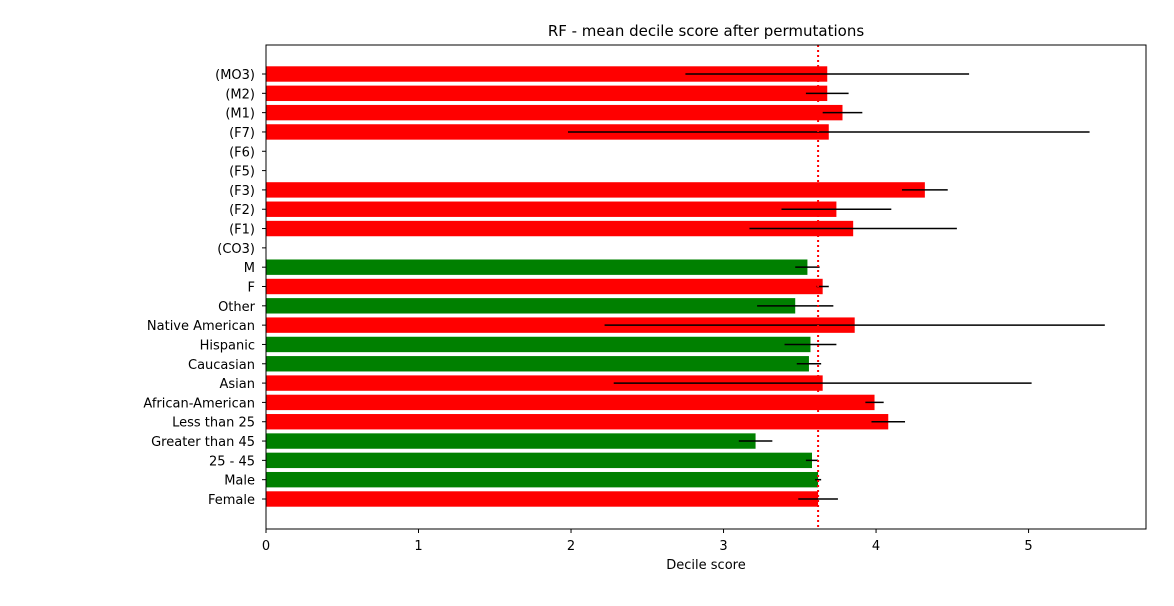 The height and width of the screenshot is (606, 1174). Describe the element at coordinates (242, 172) in the screenshot. I see `y-tick-label: (F5)` at that location.